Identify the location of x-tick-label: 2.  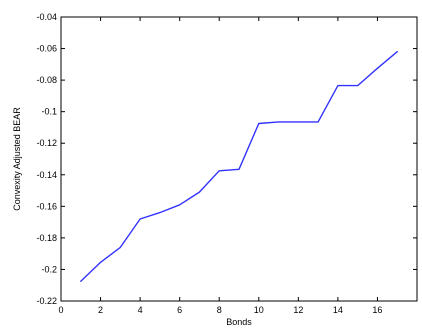
(100, 310).